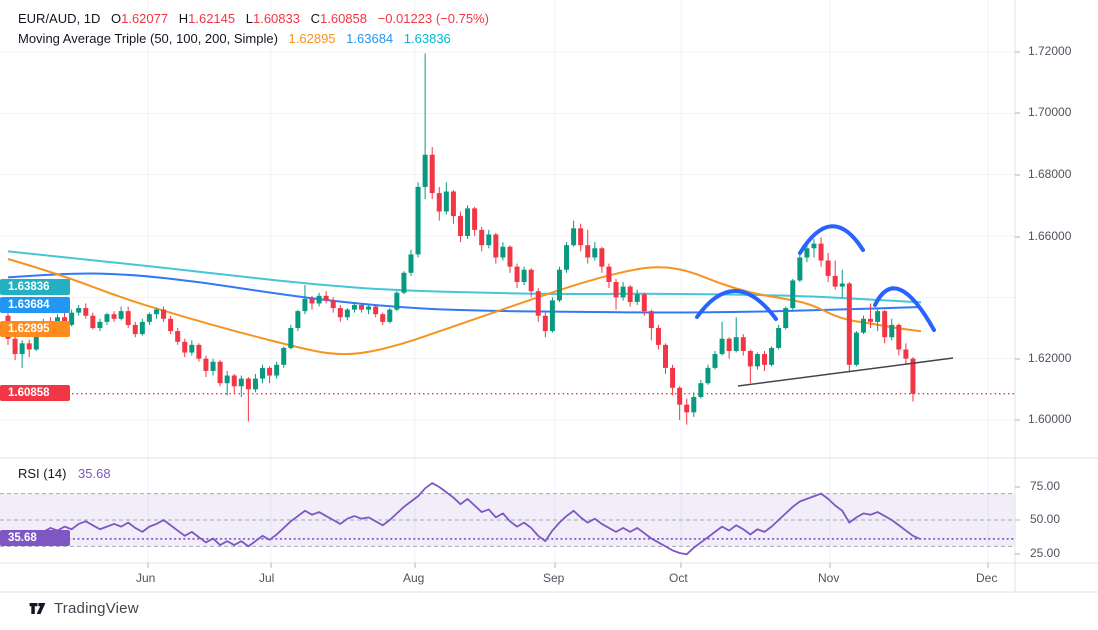  I want to click on change-value: −0.01223 (−0.75%), so click(433, 18).